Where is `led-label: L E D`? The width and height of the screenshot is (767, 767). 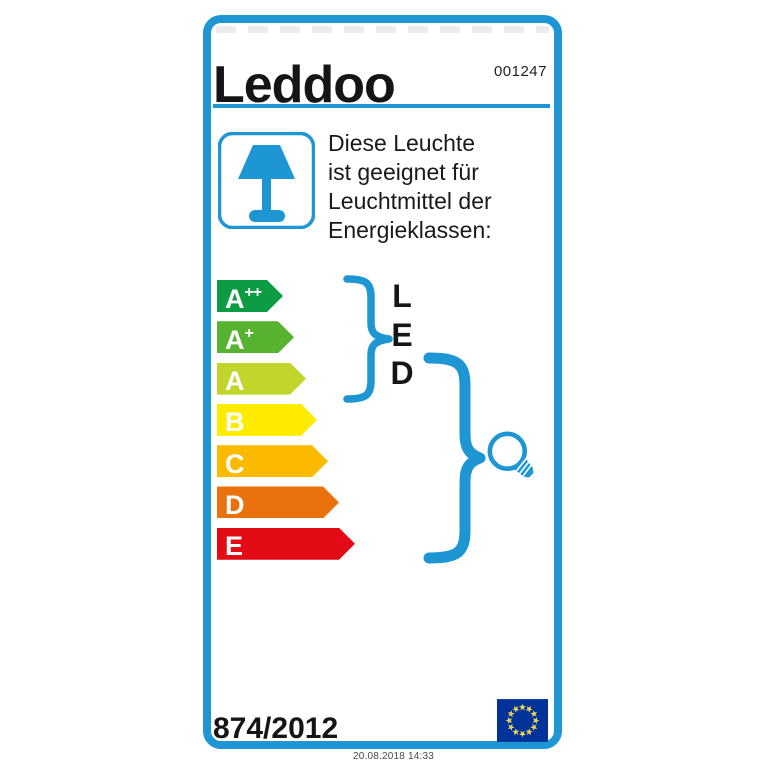 led-label: L E D is located at coordinates (402, 335).